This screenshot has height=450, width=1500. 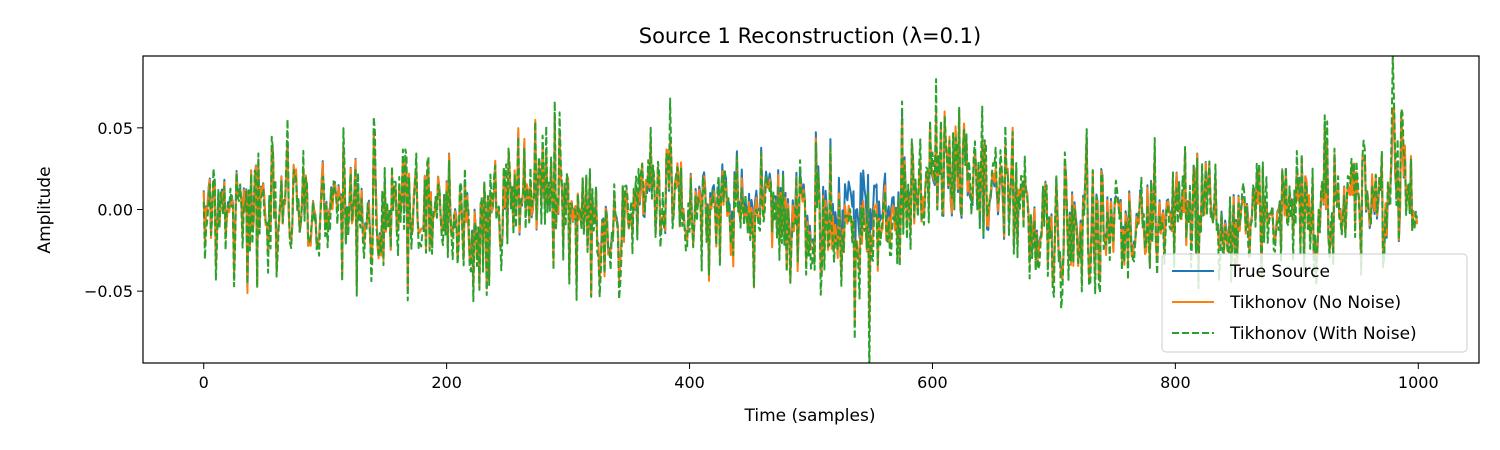 What do you see at coordinates (819, 377) in the screenshot?
I see `x-axis: 0 200 400 600 800 1000` at bounding box center [819, 377].